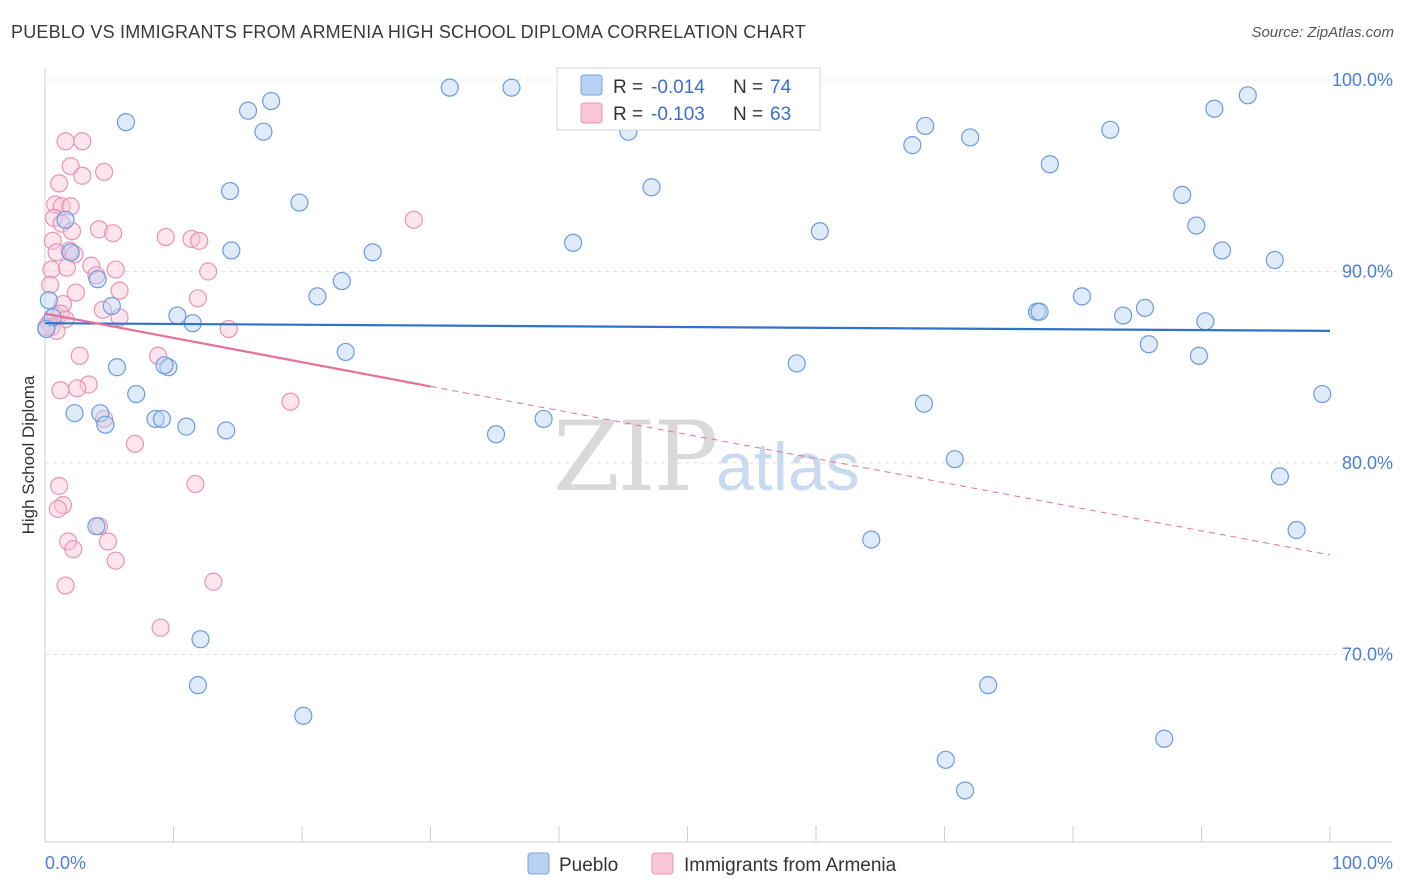  What do you see at coordinates (628, 114) in the screenshot?
I see `legend-r-label-armenia: R =` at bounding box center [628, 114].